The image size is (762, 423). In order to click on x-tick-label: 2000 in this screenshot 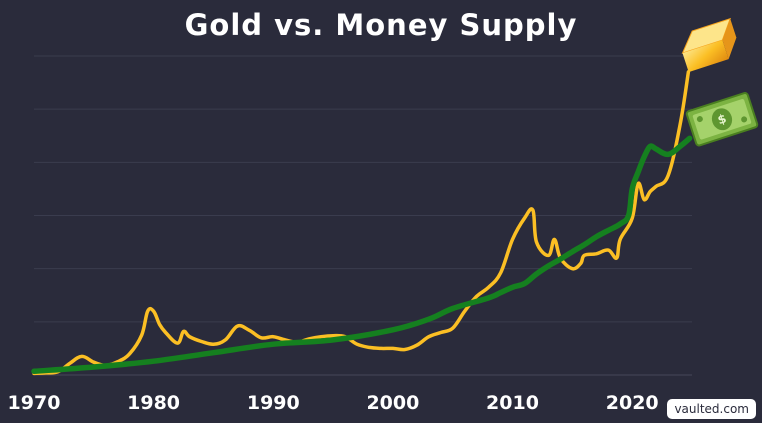, I will do `click(392, 403)`.